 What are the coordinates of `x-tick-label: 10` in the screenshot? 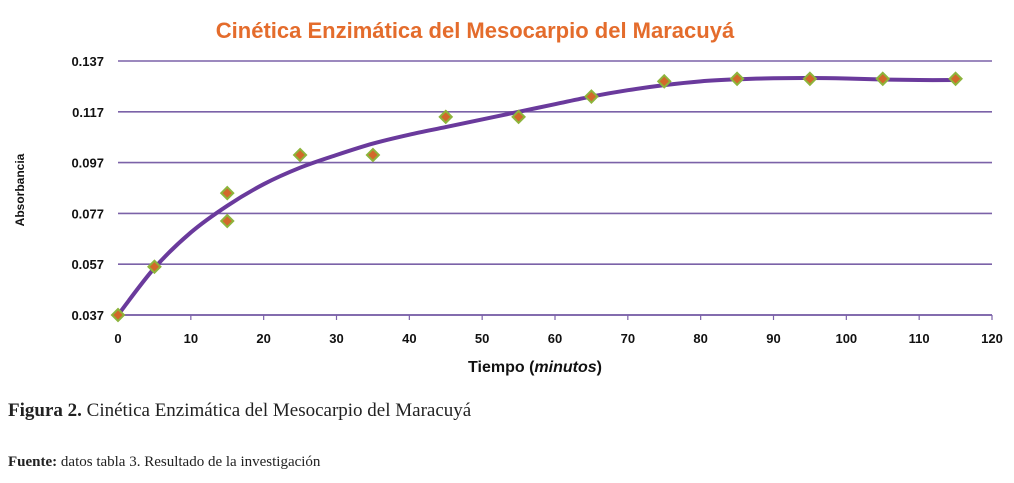 It's located at (191, 338).